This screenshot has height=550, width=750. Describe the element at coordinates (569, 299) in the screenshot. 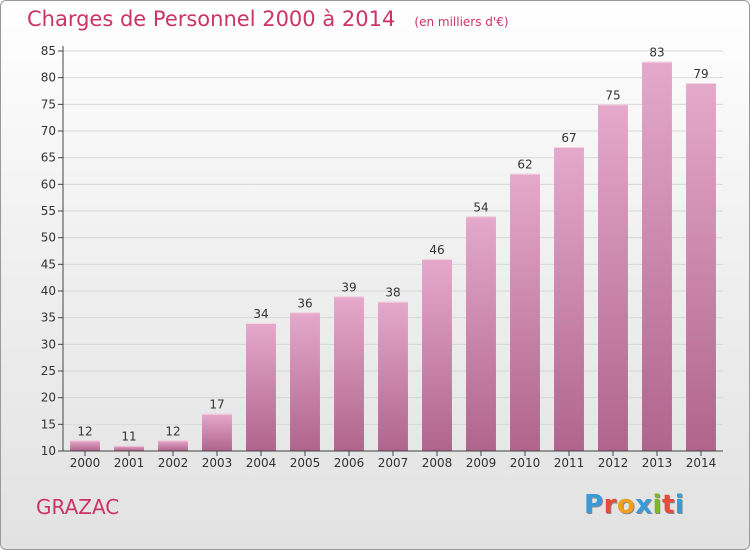

I see `bar-2011` at that location.